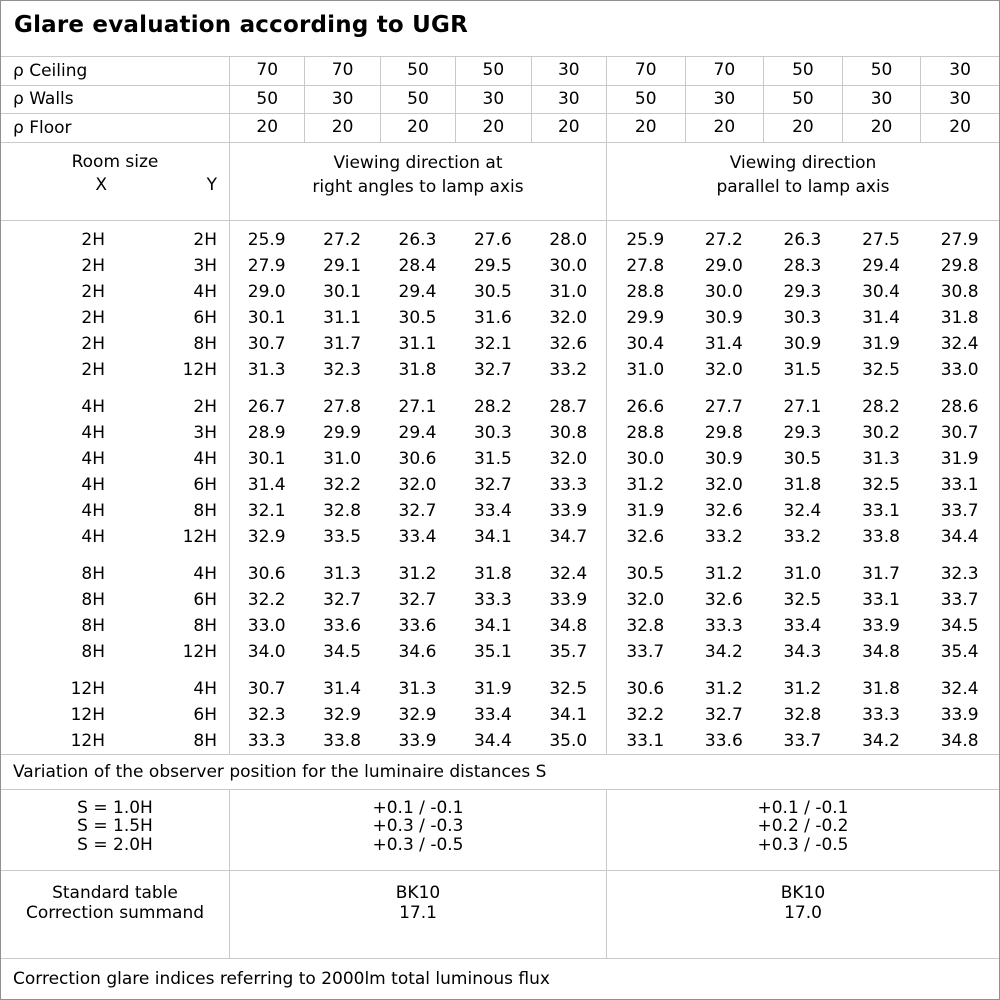  Describe the element at coordinates (266, 536) in the screenshot. I see `ugr-value: 32.9` at that location.